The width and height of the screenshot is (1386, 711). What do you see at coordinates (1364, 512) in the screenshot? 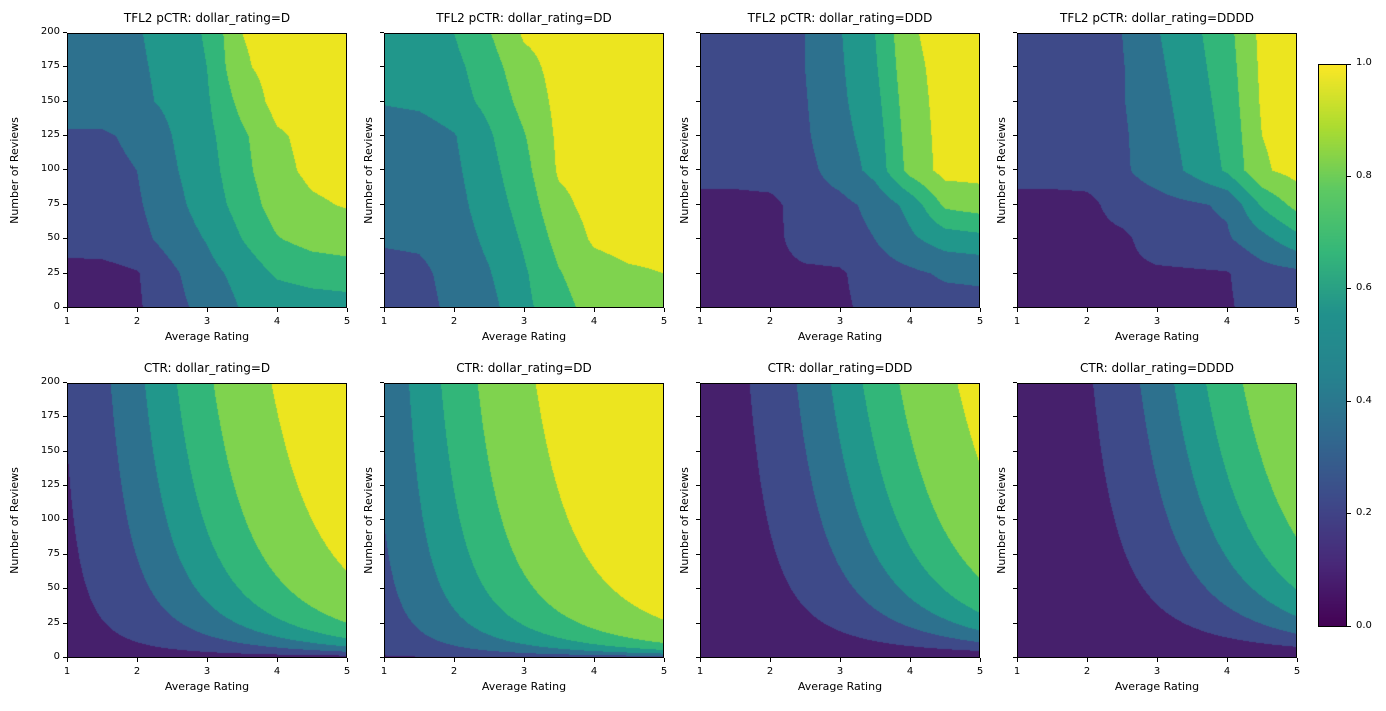
I see `colorbar-tick-label: 0.2` at bounding box center [1364, 512].